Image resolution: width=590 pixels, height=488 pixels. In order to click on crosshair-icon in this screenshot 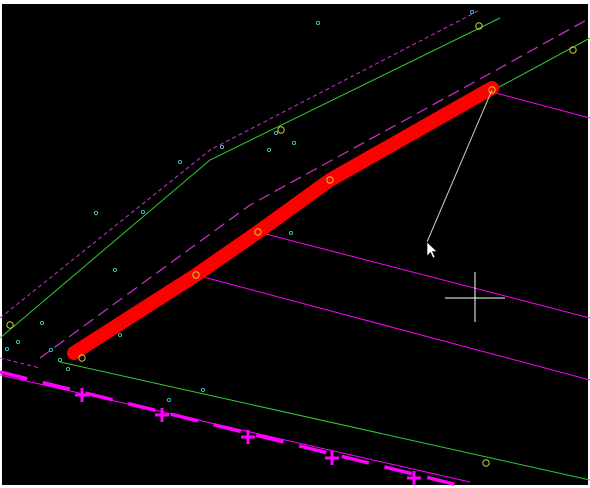, I will do `click(475, 297)`.